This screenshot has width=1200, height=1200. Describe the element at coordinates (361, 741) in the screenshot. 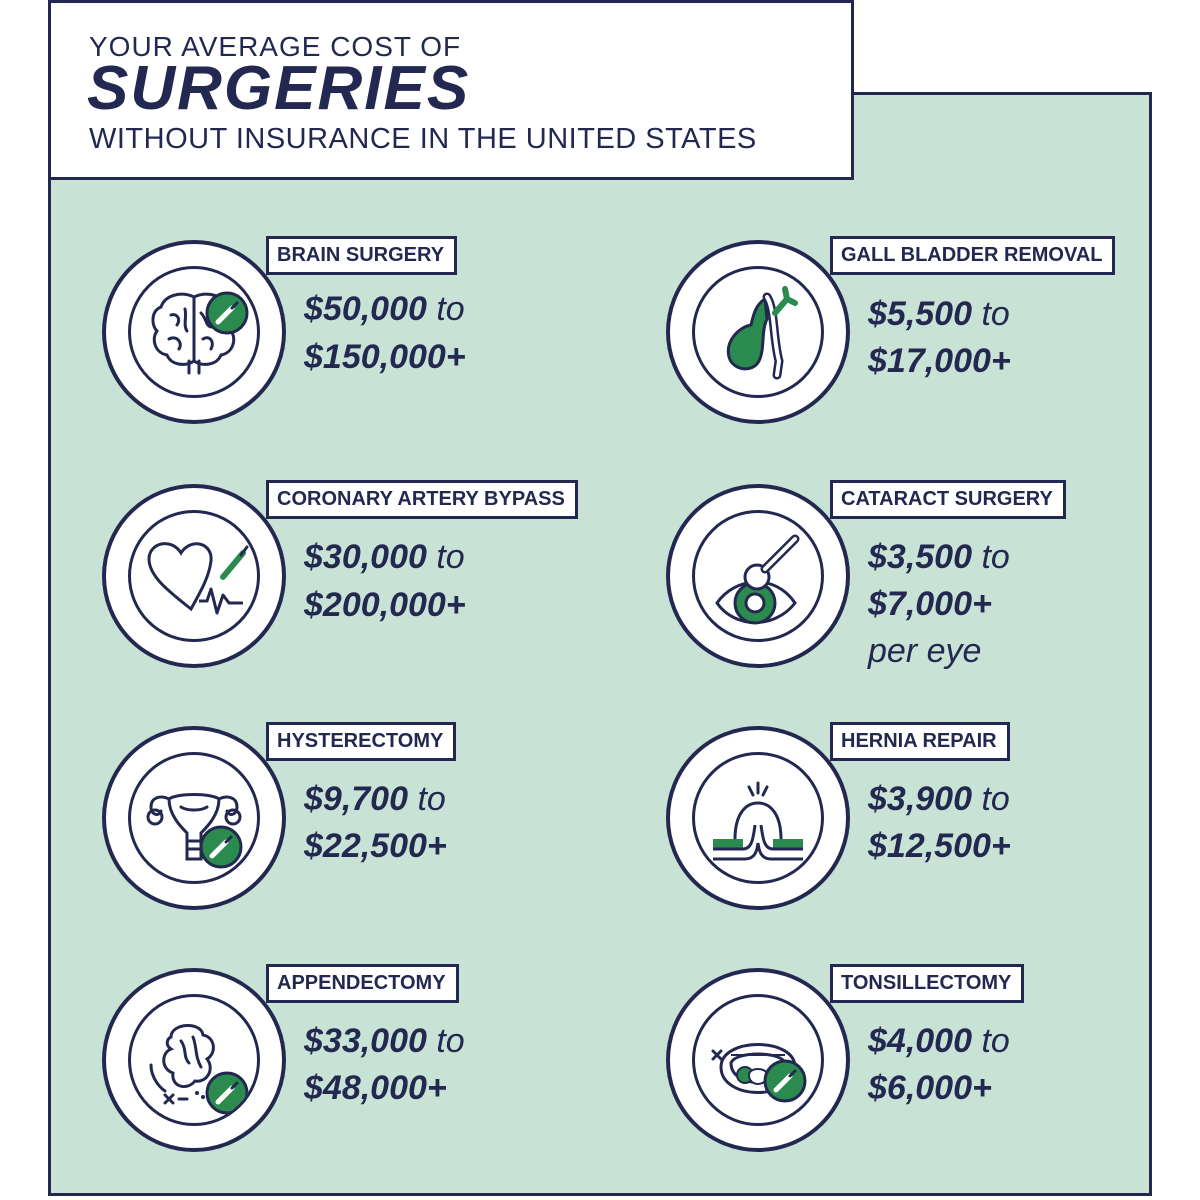

I see `surgery-name: HYSTERECTOMY` at that location.